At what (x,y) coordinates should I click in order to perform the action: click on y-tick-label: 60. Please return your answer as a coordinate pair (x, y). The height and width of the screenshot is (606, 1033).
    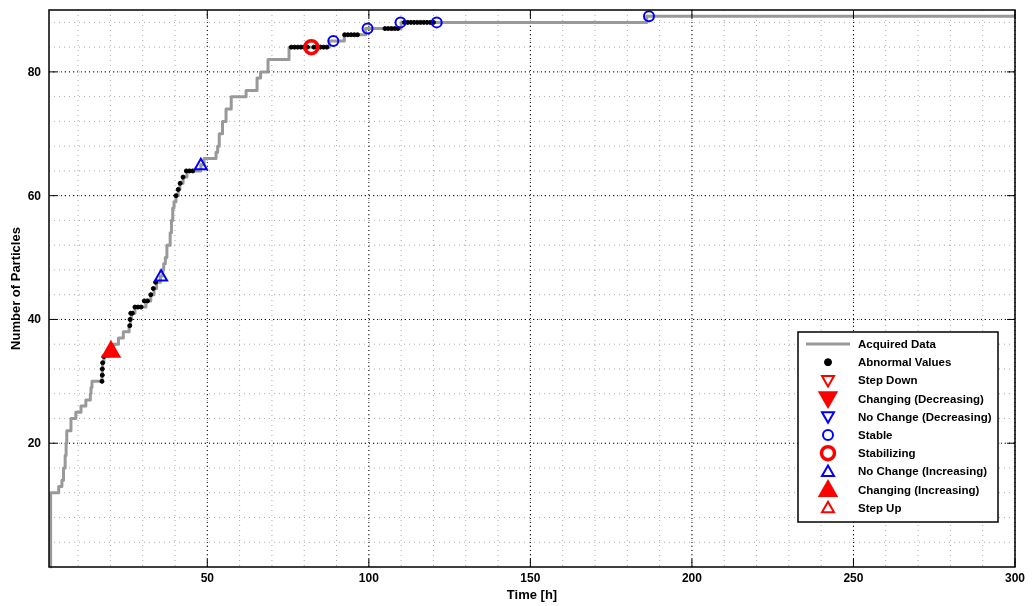
    Looking at the image, I should click on (34, 195).